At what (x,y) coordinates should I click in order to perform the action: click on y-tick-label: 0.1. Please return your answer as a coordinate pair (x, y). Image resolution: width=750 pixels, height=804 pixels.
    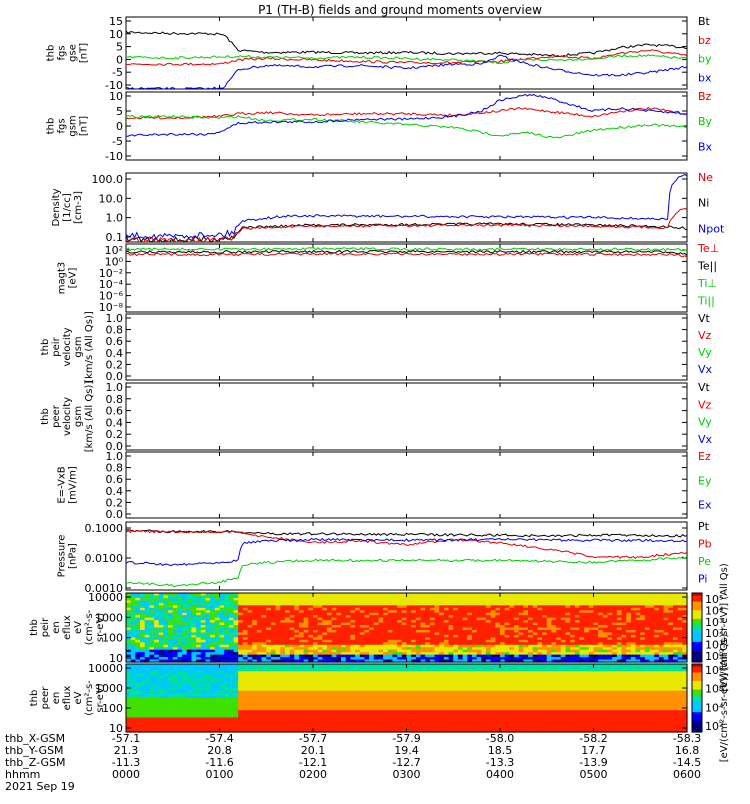
    Looking at the image, I should click on (115, 237).